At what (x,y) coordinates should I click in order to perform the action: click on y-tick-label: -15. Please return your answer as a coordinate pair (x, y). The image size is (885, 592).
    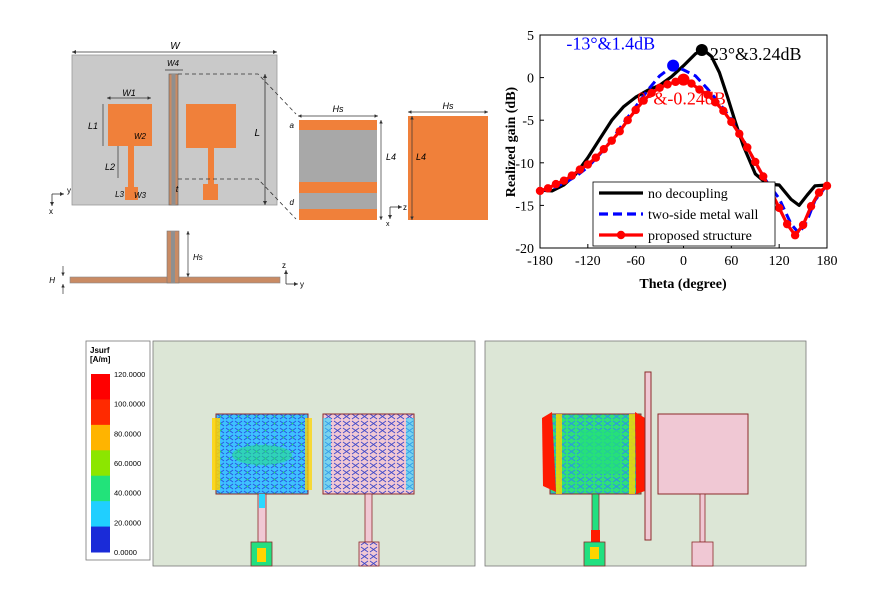
    Looking at the image, I should click on (524, 206).